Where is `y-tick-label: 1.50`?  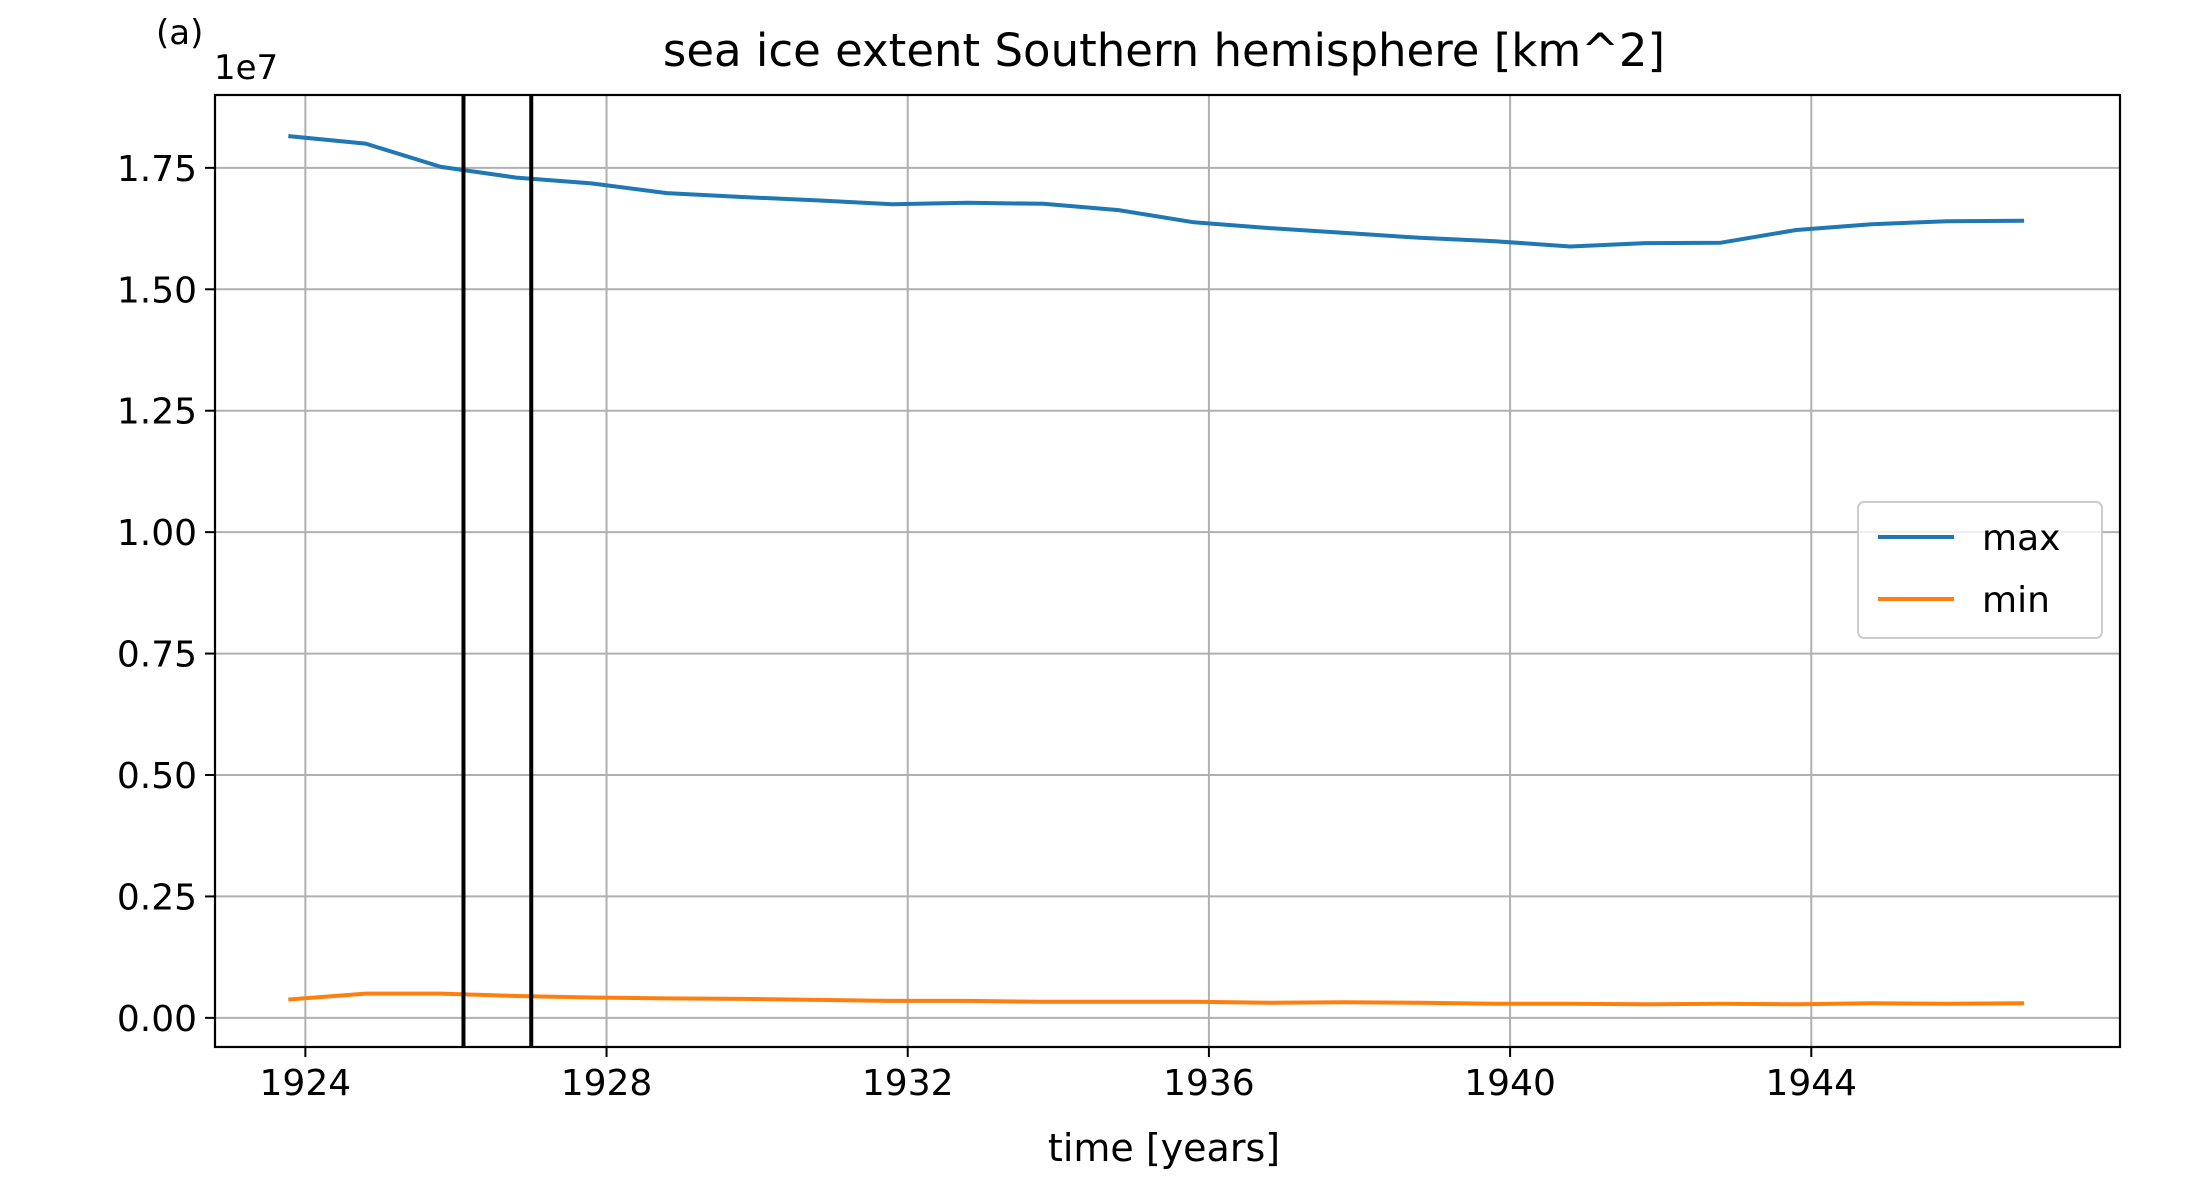
y-tick-label: 1.50 is located at coordinates (157, 290).